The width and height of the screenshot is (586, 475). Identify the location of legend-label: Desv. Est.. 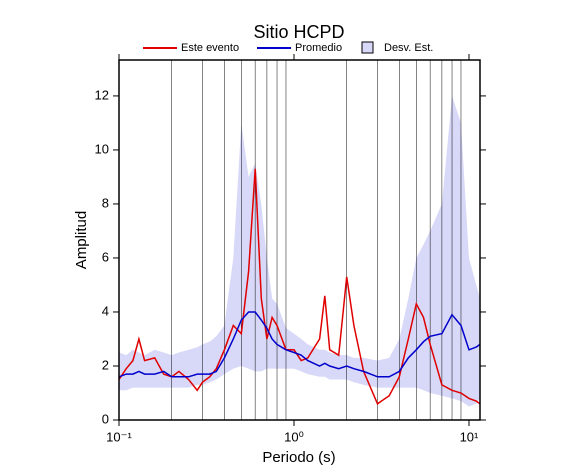
(408, 48).